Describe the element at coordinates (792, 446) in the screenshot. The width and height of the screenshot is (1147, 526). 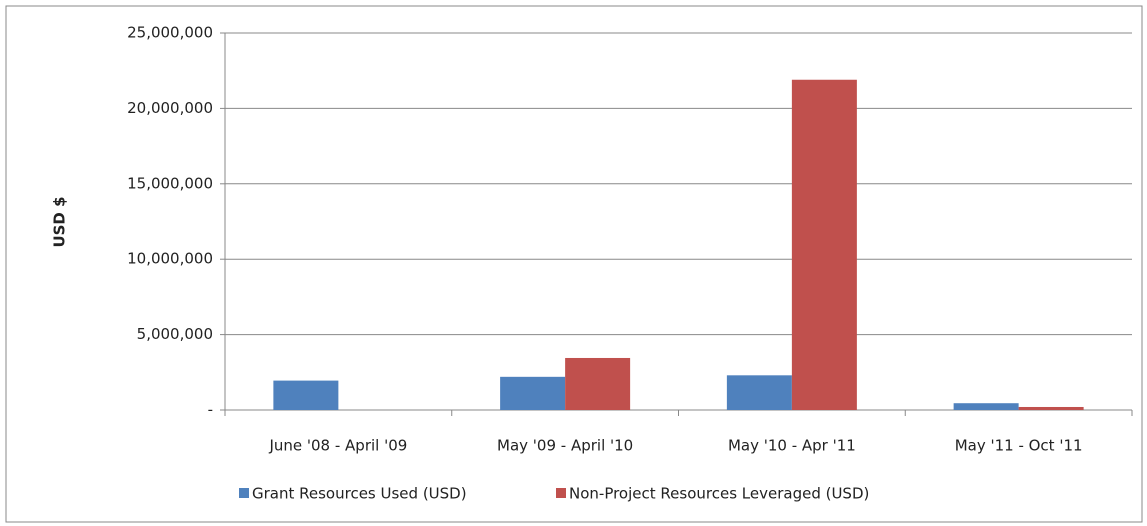
I see `x-tick-label: May '10 - Apr '11` at that location.